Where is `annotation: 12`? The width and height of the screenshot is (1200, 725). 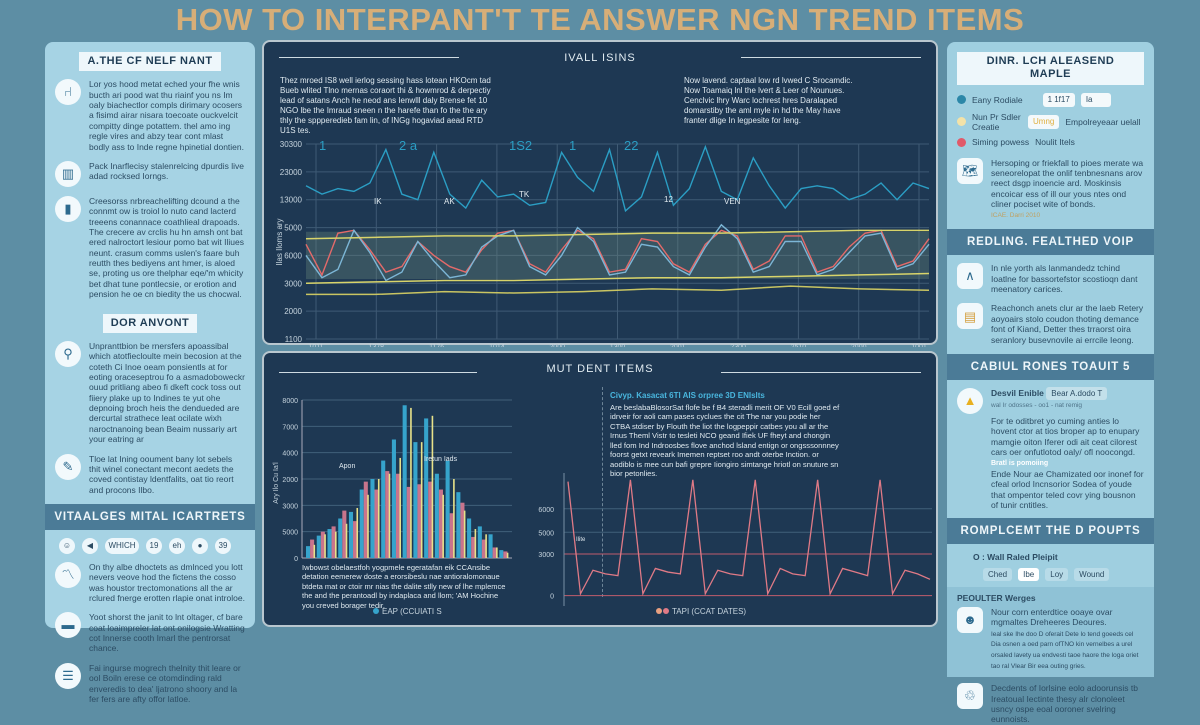
annotation: 12 is located at coordinates (668, 199).